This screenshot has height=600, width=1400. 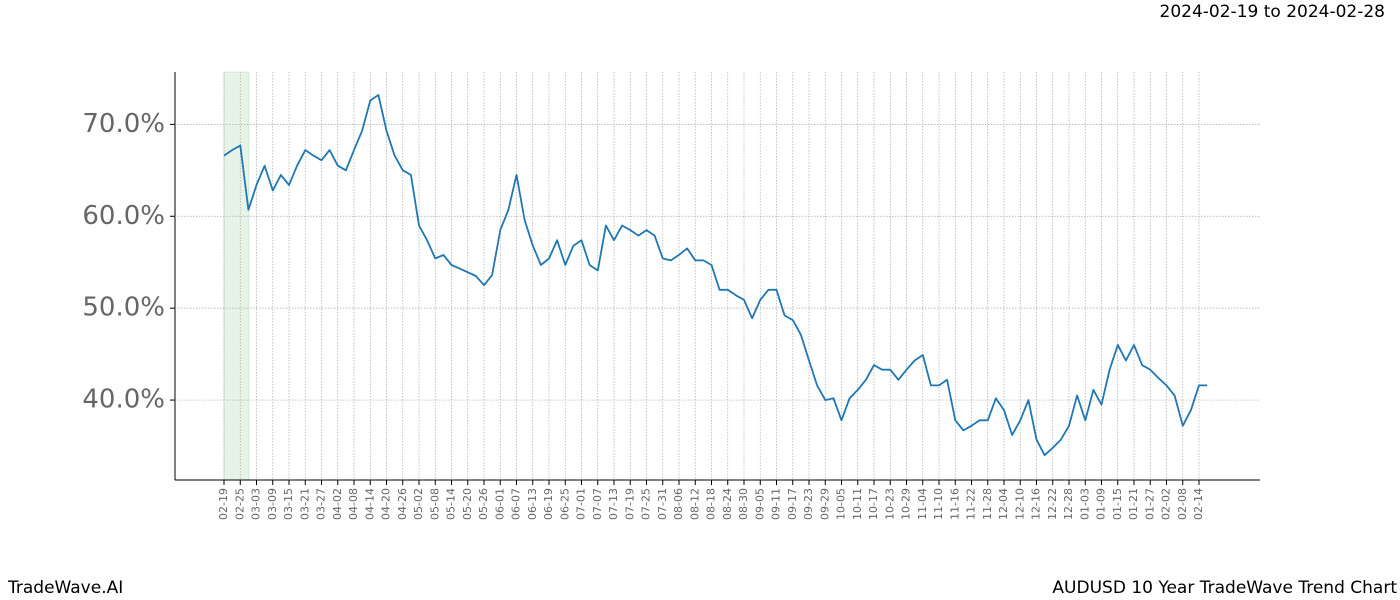 What do you see at coordinates (1166, 504) in the screenshot?
I see `x-tick-label: 02-02` at bounding box center [1166, 504].